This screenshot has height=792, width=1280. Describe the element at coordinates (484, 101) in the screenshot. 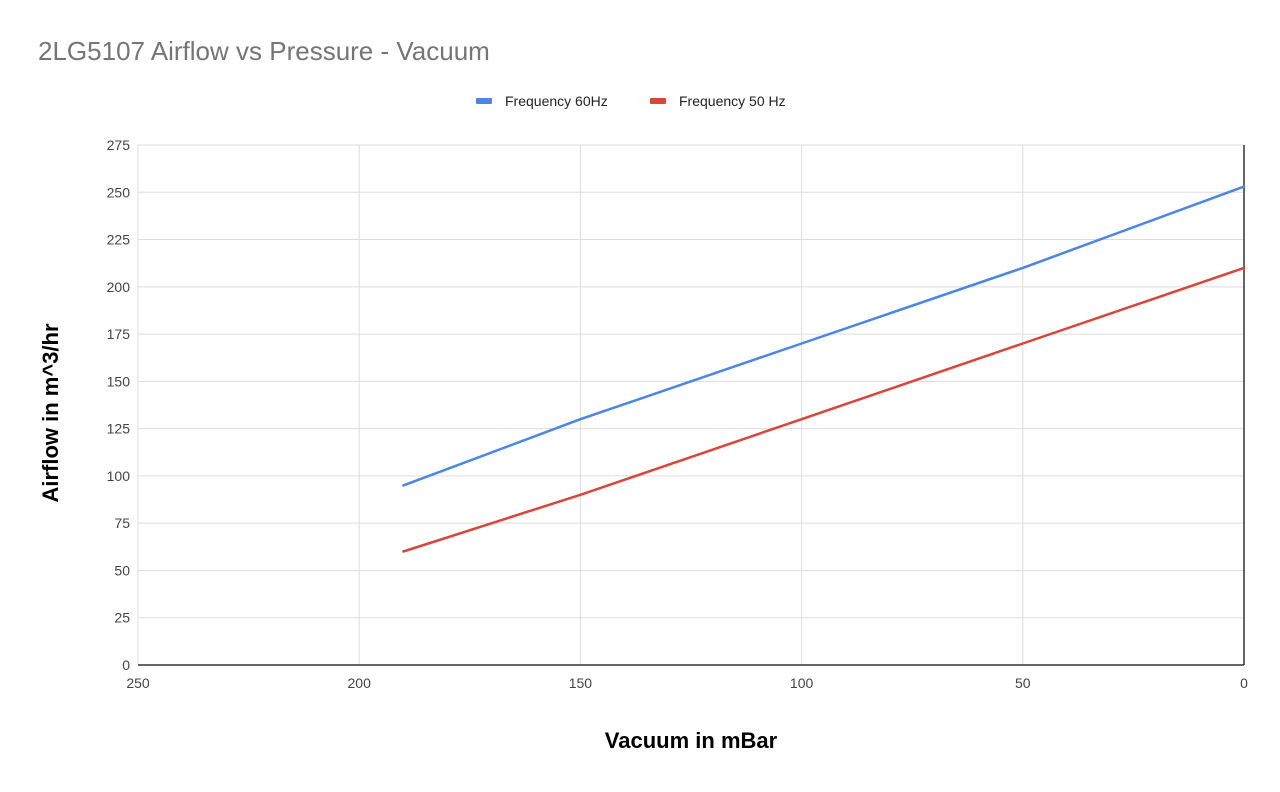

I see `legend-swatch-60hz` at that location.